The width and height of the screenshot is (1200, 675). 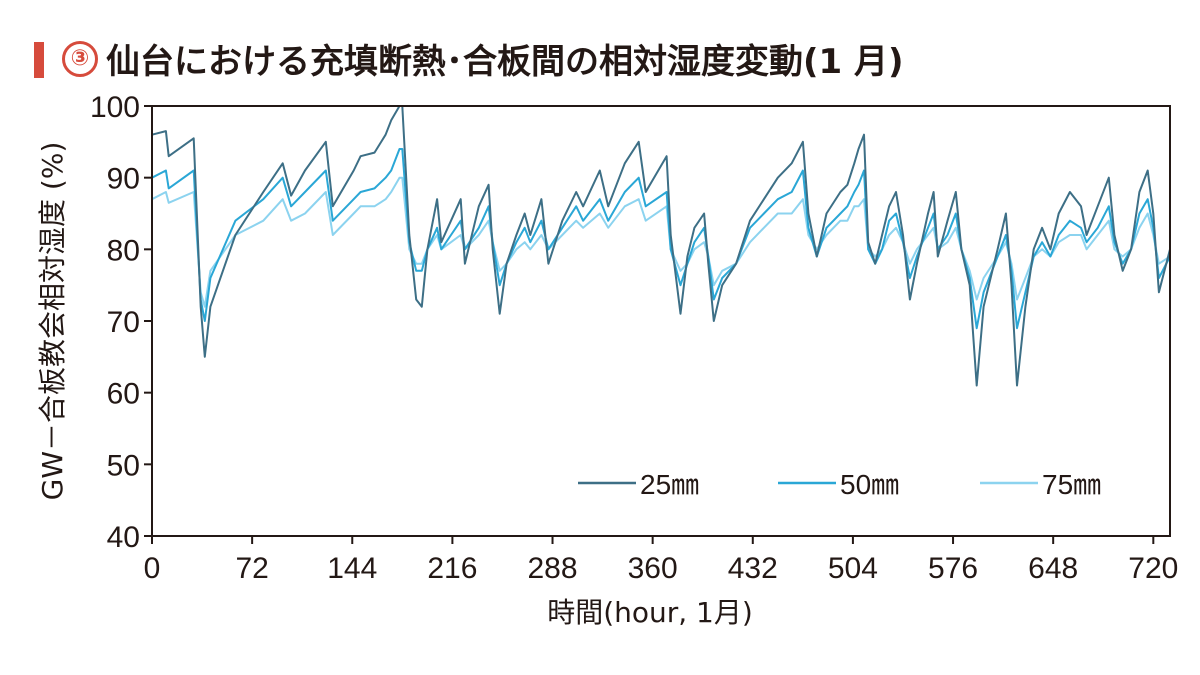 What do you see at coordinates (123, 322) in the screenshot?
I see `y-tick-label: 70` at bounding box center [123, 322].